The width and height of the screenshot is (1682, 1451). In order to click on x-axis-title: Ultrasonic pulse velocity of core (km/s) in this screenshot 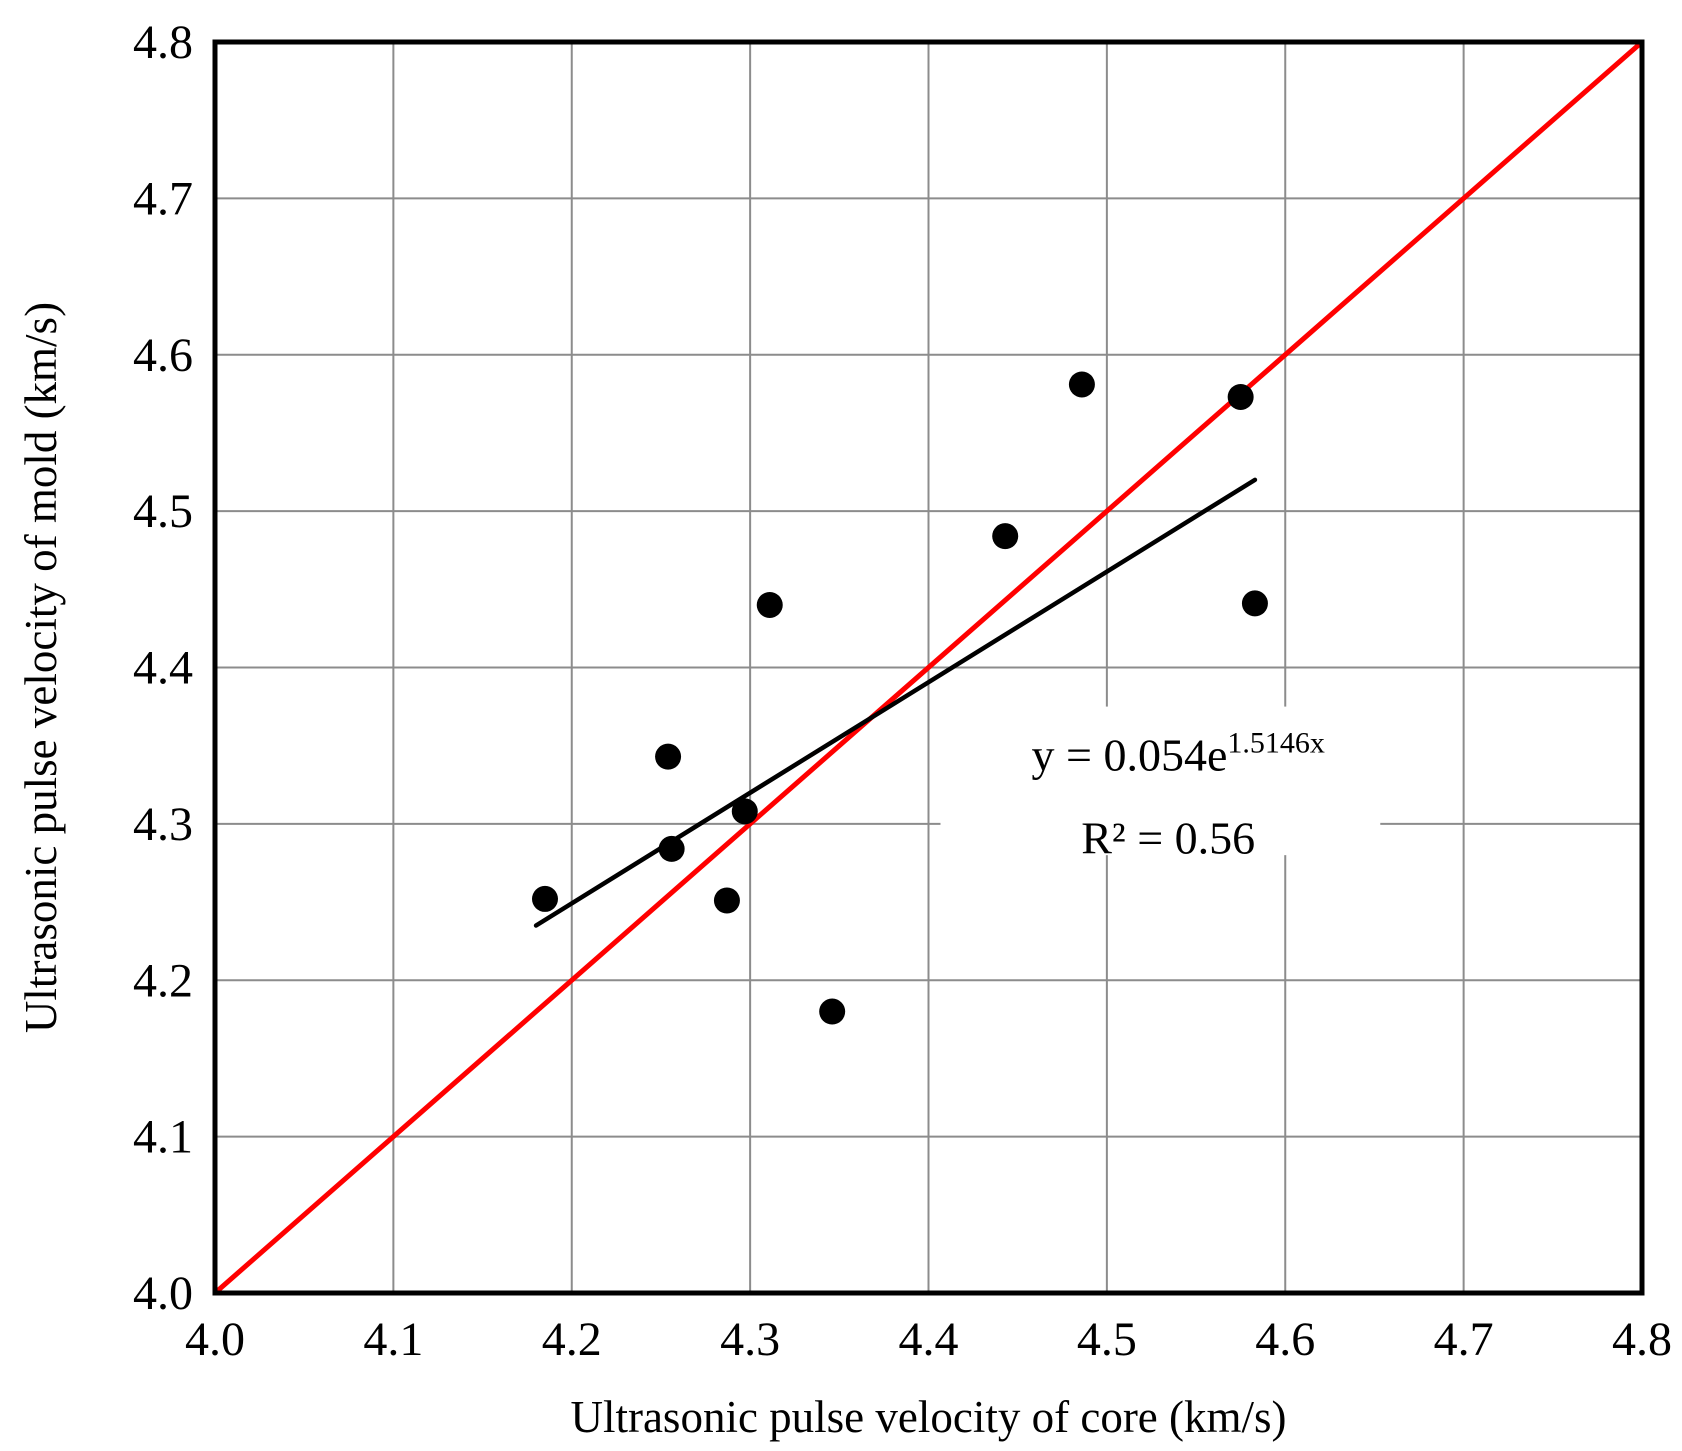, I will do `click(928, 1417)`.